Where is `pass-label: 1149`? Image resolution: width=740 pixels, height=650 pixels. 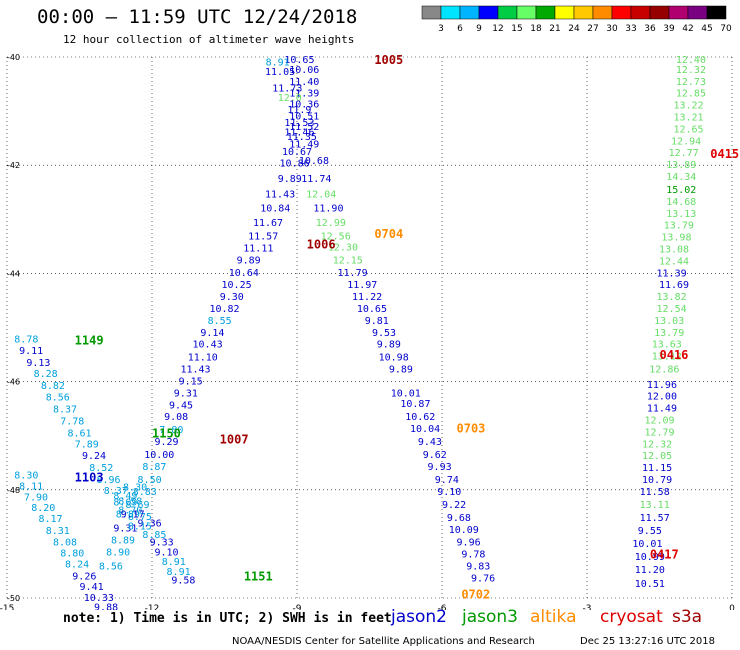 pass-label: 1149 is located at coordinates (89, 340).